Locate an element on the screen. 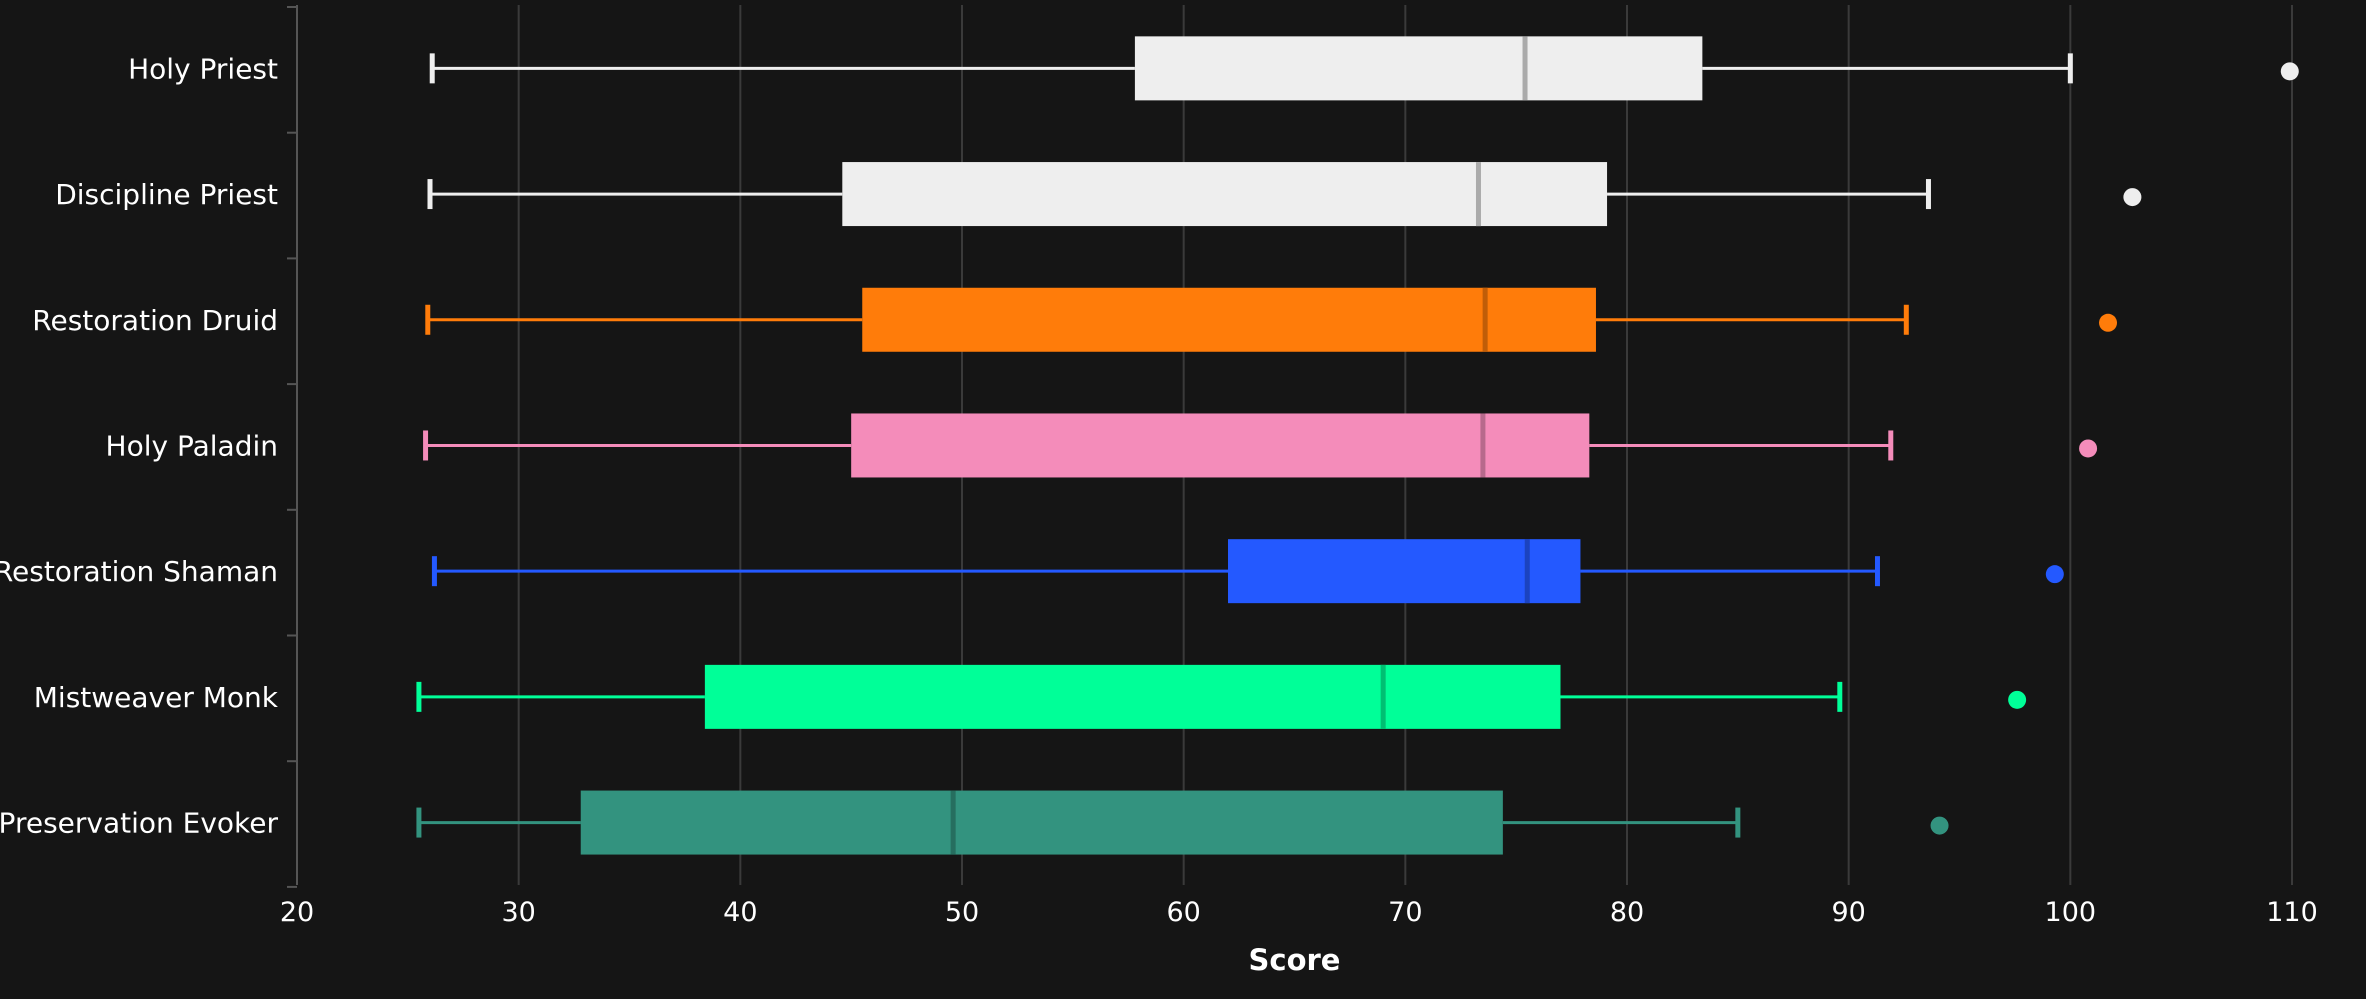 This screenshot has height=999, width=2366. box-plot-discipline-priest is located at coordinates (1284, 194).